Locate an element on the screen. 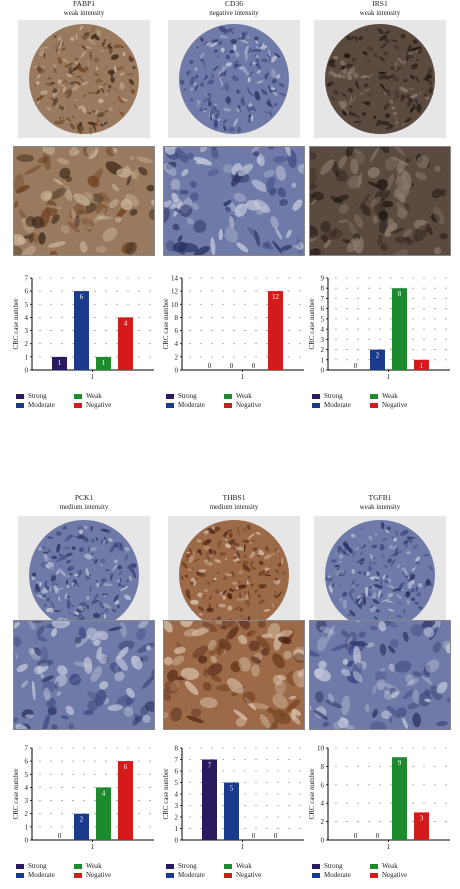  bar-moderate is located at coordinates (81, 330).